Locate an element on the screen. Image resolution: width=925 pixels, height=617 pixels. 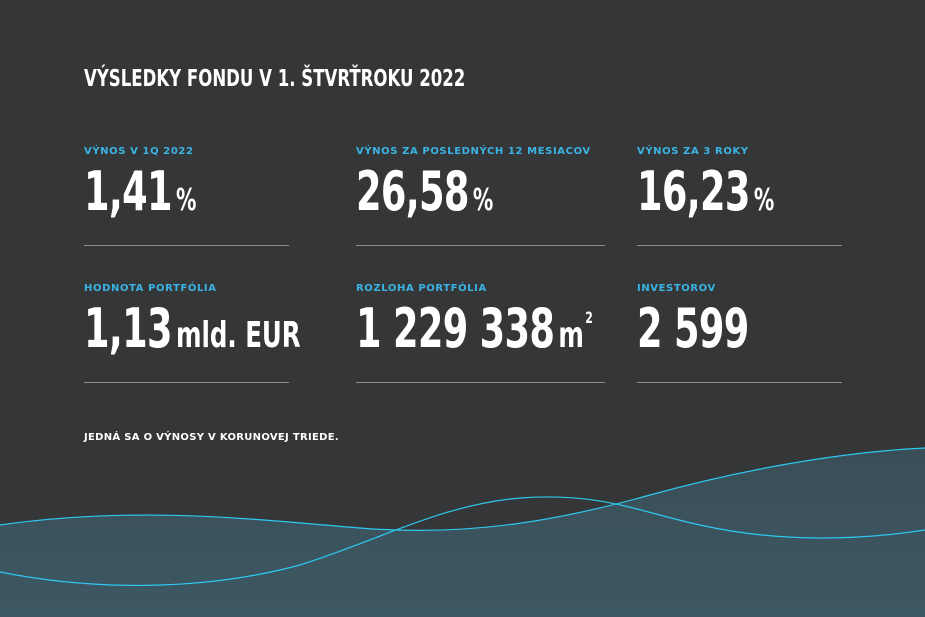
stat-value: 1,41% is located at coordinates (153, 192).